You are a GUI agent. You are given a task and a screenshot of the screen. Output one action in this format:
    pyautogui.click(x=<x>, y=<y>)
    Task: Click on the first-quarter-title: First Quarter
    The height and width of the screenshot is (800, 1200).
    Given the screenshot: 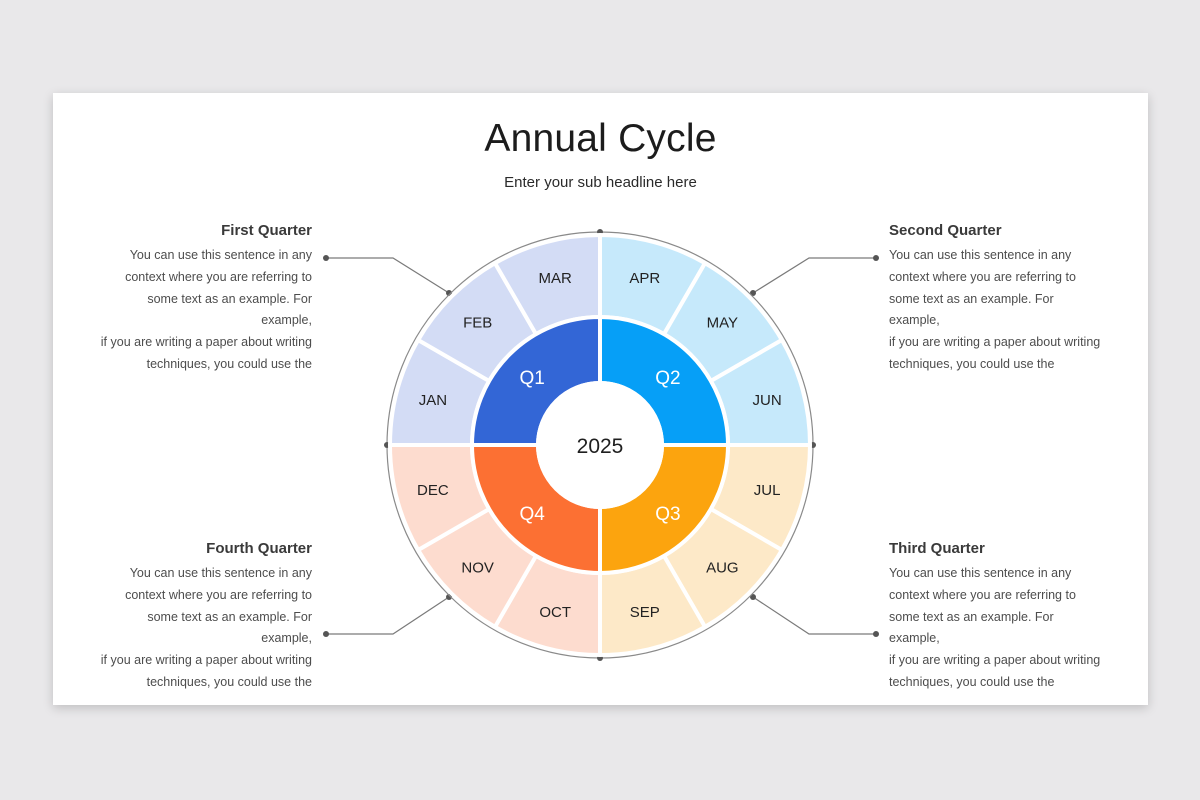 What is the action you would take?
    pyautogui.click(x=266, y=230)
    